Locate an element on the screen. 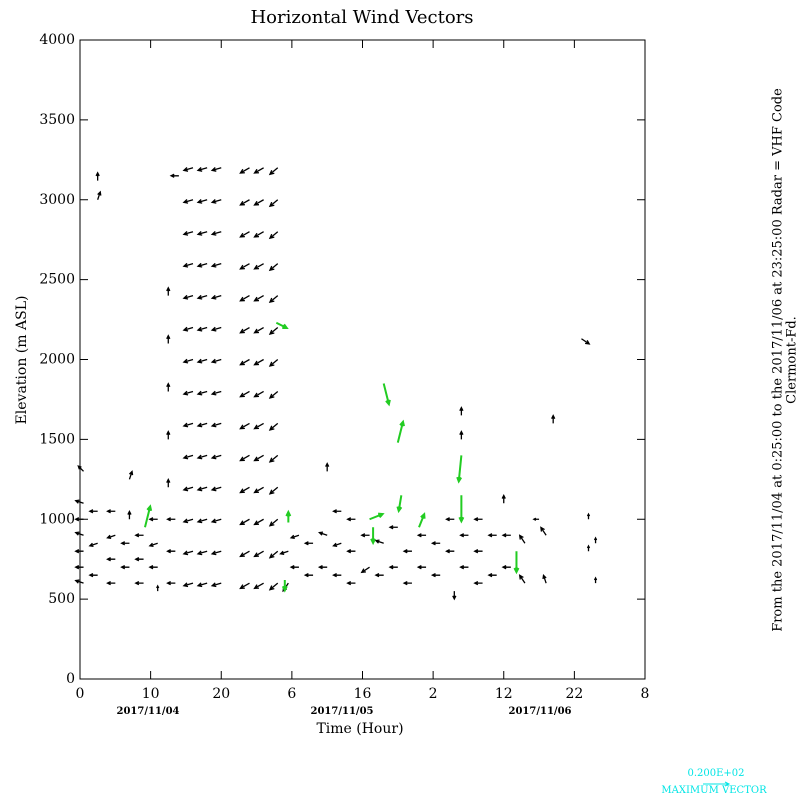  chart-title: Horizontal Wind Vectors is located at coordinates (361, 17).